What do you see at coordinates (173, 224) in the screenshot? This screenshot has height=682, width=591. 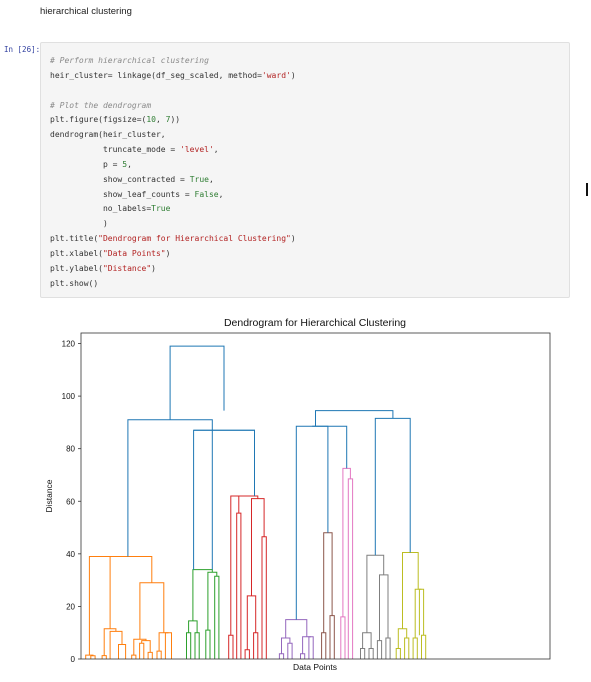 I see `code-line: )` at bounding box center [173, 224].